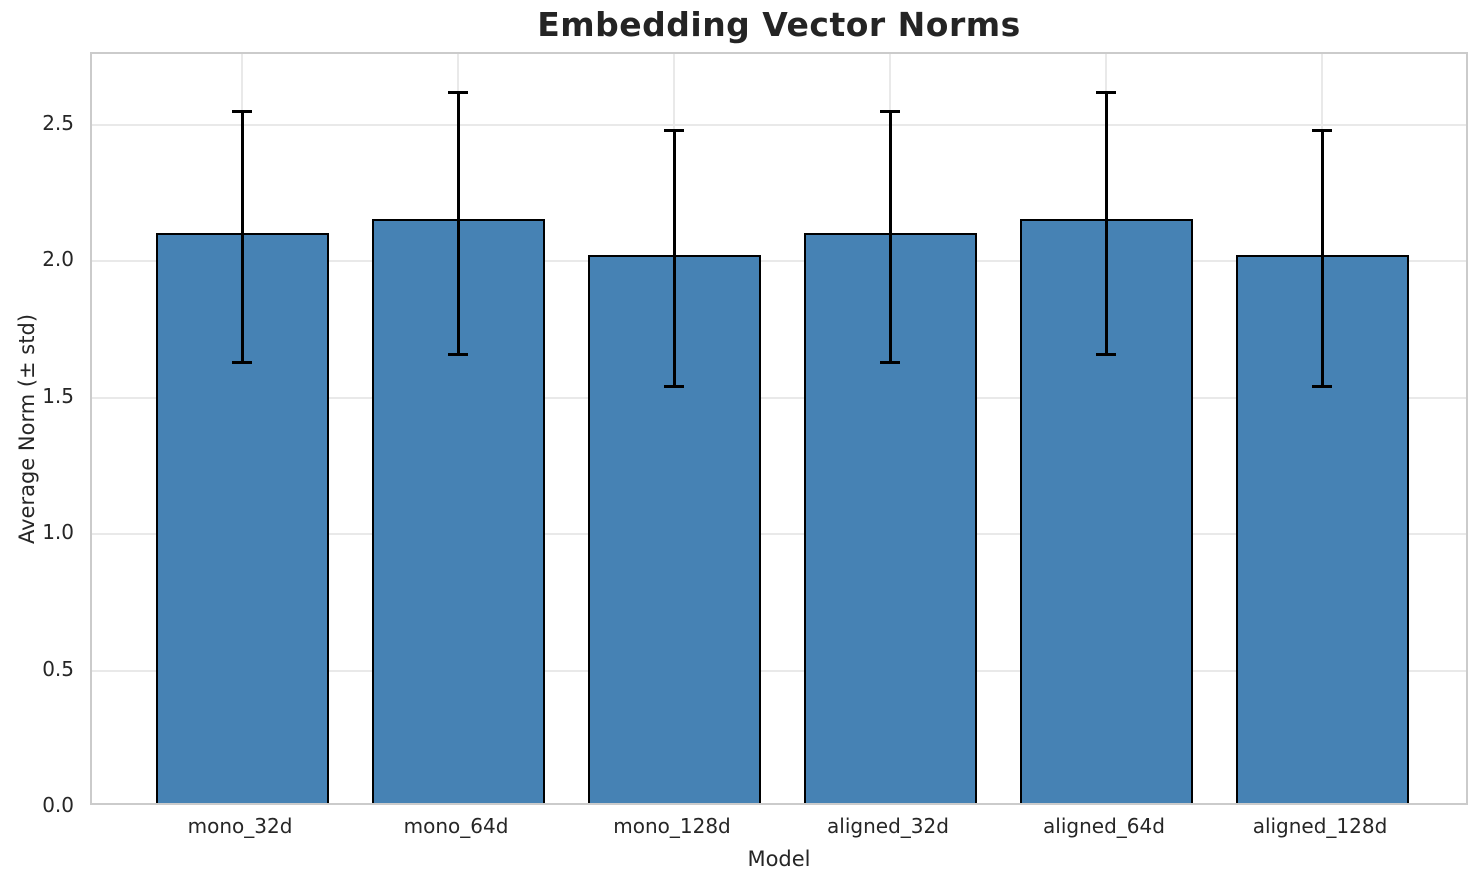 The width and height of the screenshot is (1484, 885). What do you see at coordinates (456, 826) in the screenshot?
I see `x-tick-label-mono_64d: mono_64d` at bounding box center [456, 826].